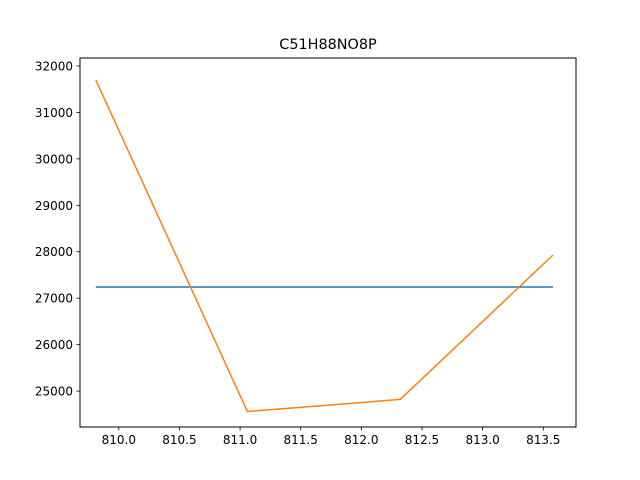 The width and height of the screenshot is (640, 480). What do you see at coordinates (422, 440) in the screenshot?
I see `x-tick-label: 812.5` at bounding box center [422, 440].